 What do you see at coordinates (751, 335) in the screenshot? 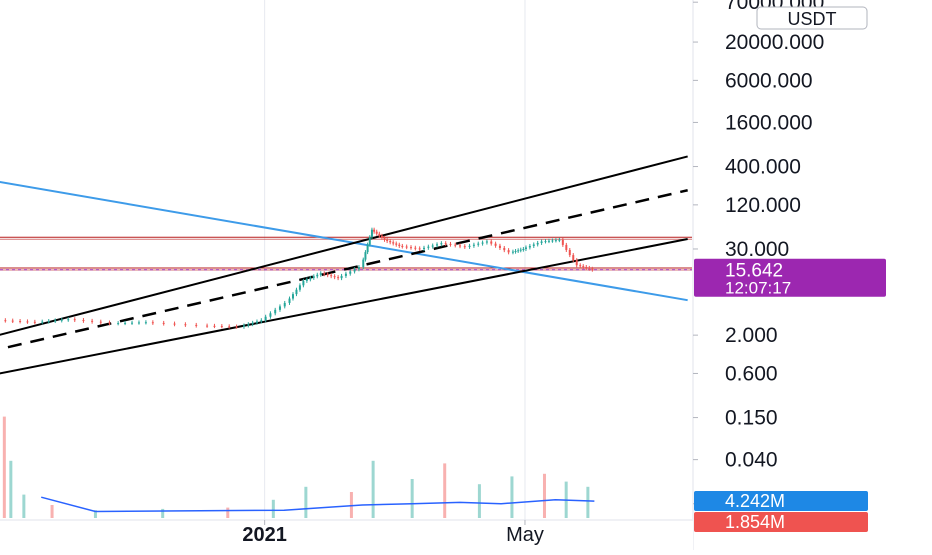
I see `price-tick-label: 2.000` at bounding box center [751, 335].